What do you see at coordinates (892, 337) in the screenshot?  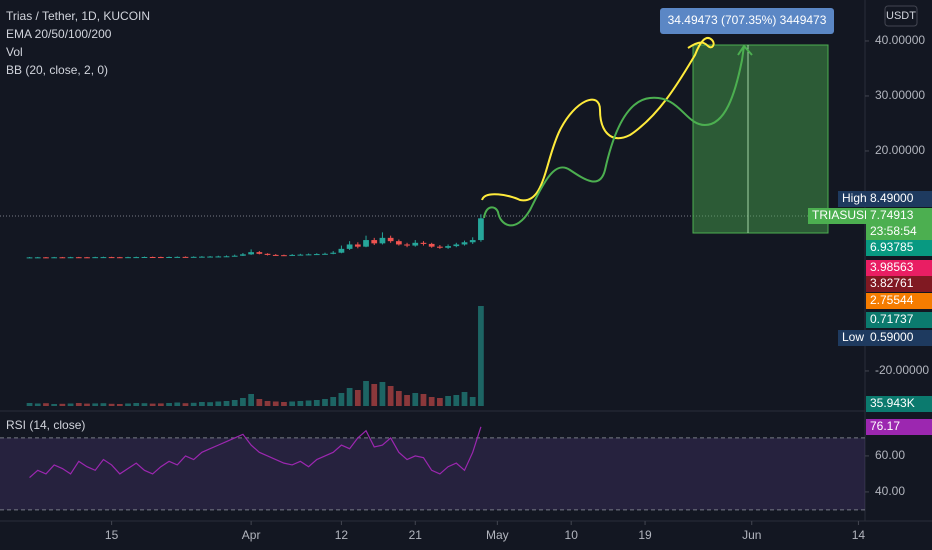 I see `badge-value: 0.59000` at bounding box center [892, 337].